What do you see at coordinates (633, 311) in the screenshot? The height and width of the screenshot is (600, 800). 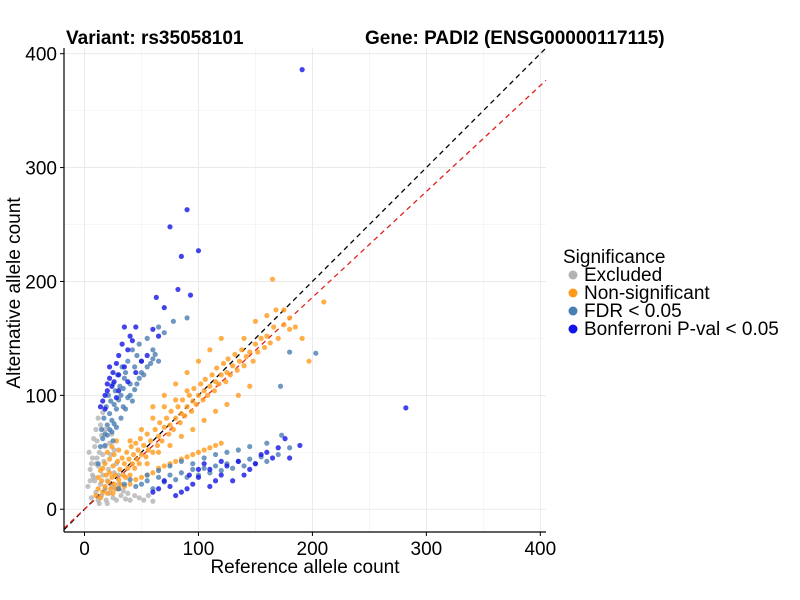 I see `legend-label-2: FDR < 0.05` at bounding box center [633, 311].